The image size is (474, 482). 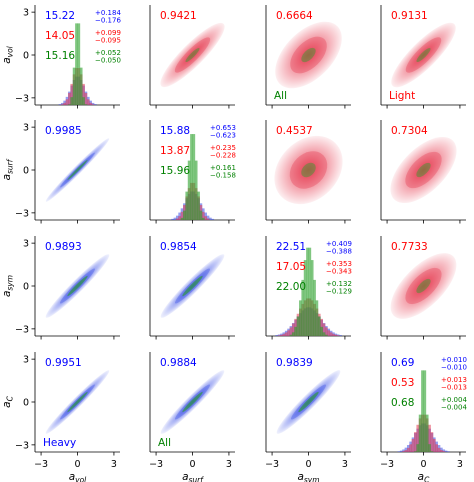 What do you see at coordinates (402, 403) in the screenshot?
I see `estimate-value-all: 0.68` at bounding box center [402, 403].